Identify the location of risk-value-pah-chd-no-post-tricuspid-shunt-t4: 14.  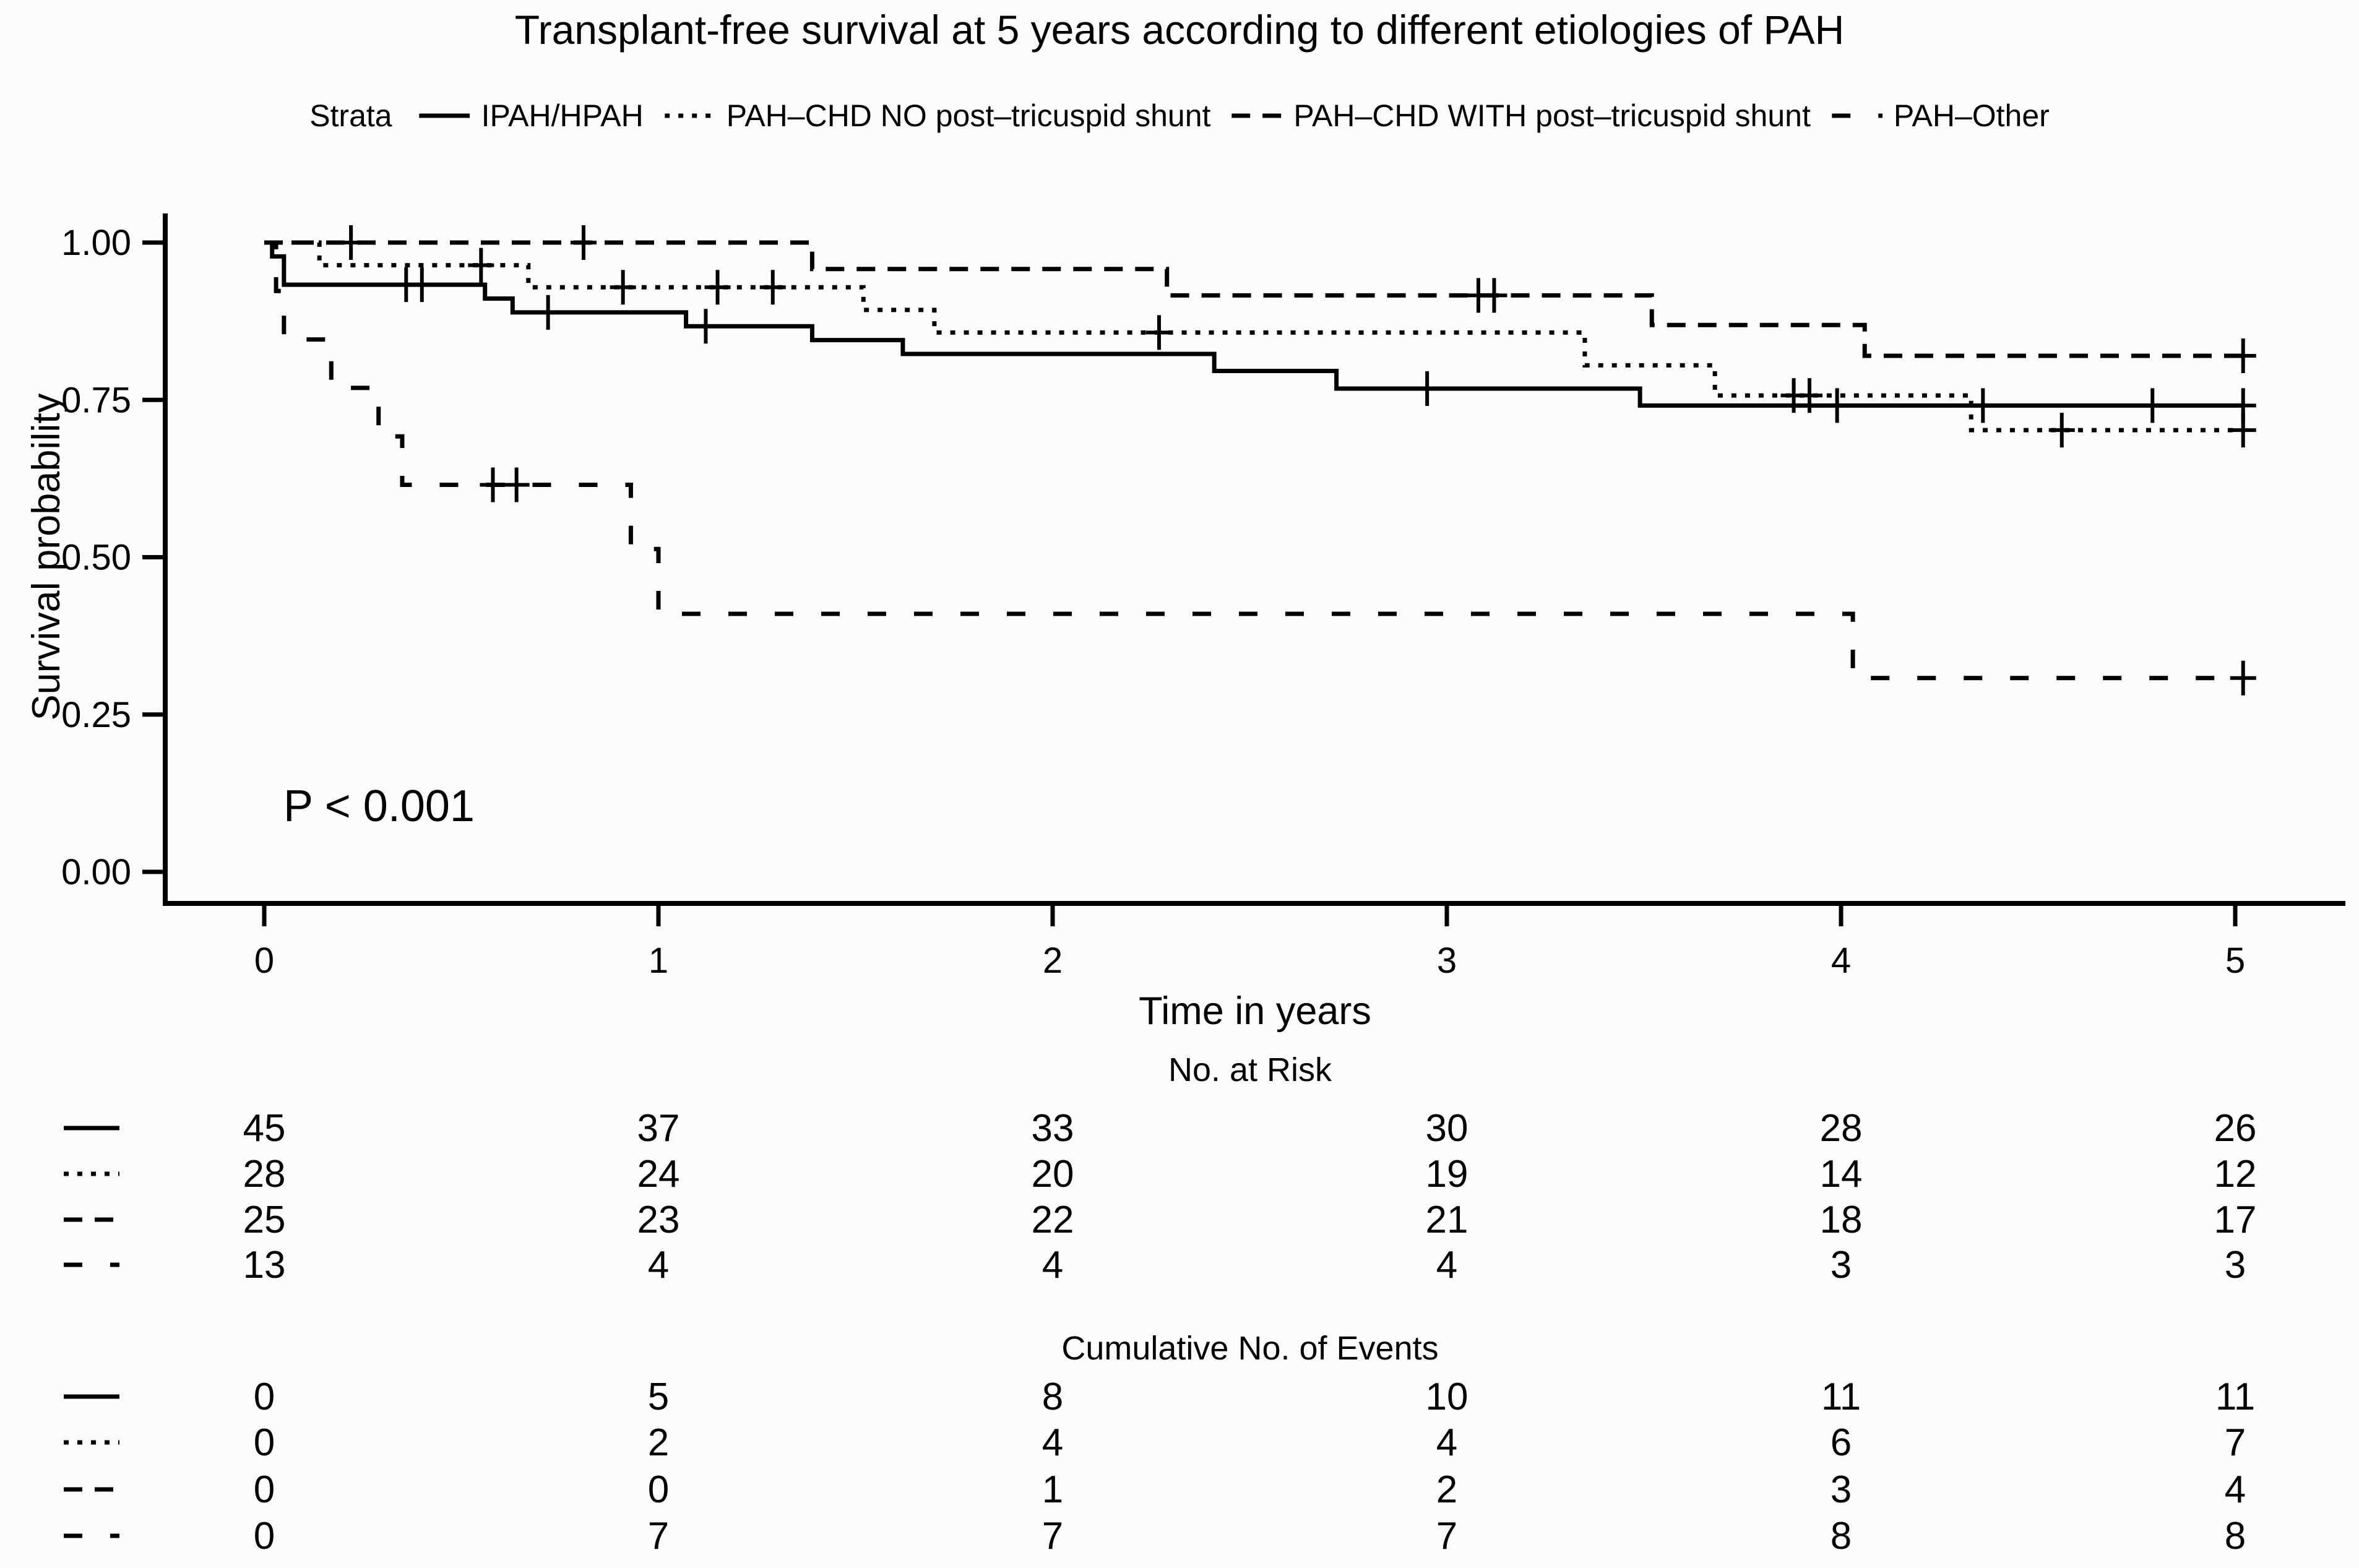
(1841, 1174).